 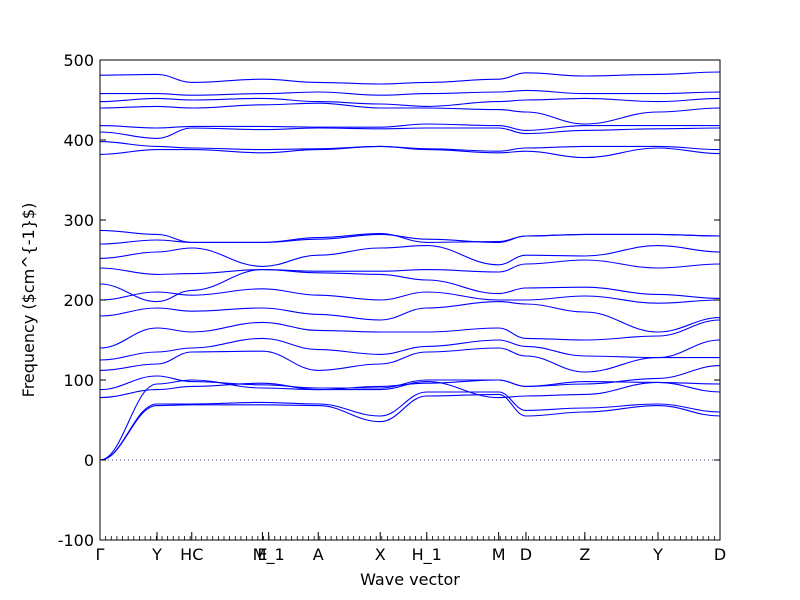 I want to click on y-tick-label: 400, so click(x=78, y=140).